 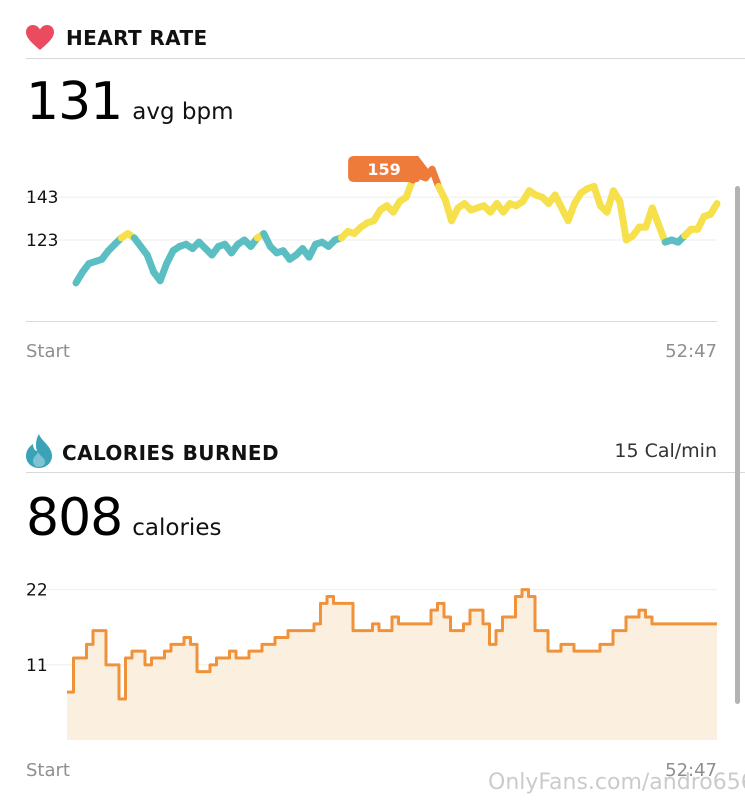 What do you see at coordinates (177, 528) in the screenshot?
I see `calories-unit: calories` at bounding box center [177, 528].